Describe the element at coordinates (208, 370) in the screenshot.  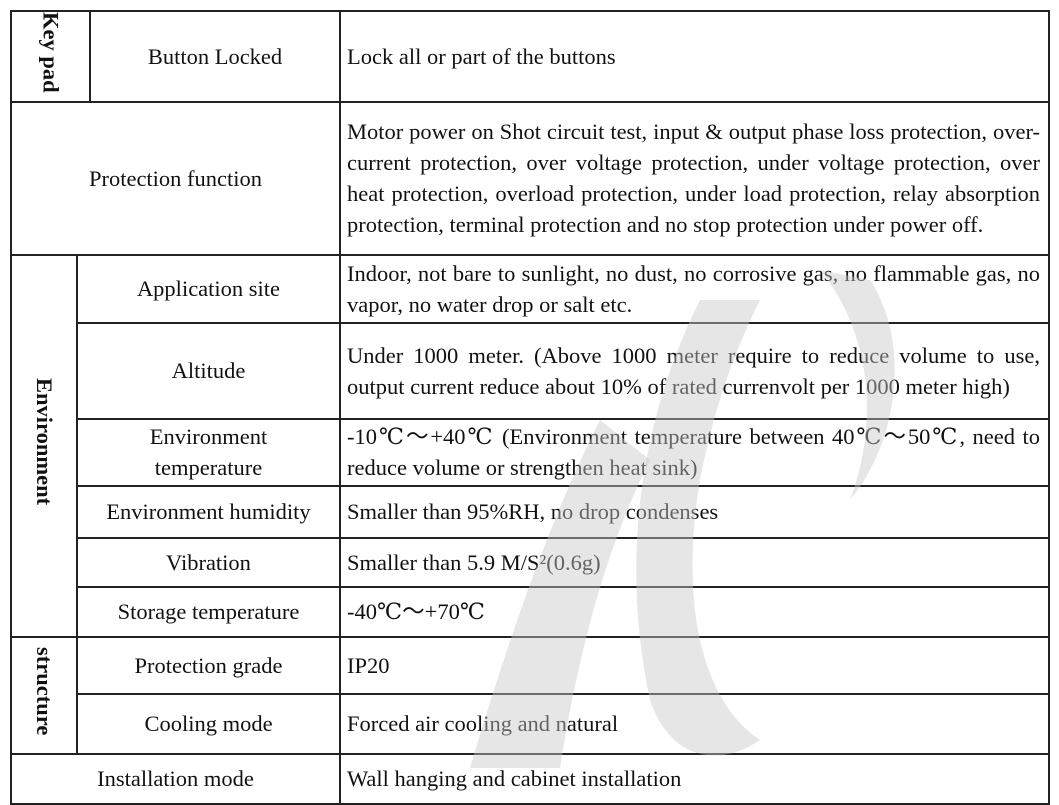
I see `row-label: Altitude` at that location.